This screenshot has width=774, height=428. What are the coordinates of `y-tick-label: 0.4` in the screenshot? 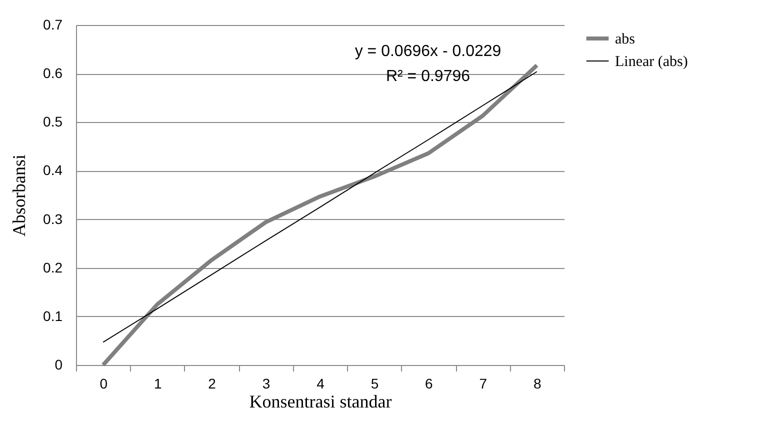 It's located at (53, 170).